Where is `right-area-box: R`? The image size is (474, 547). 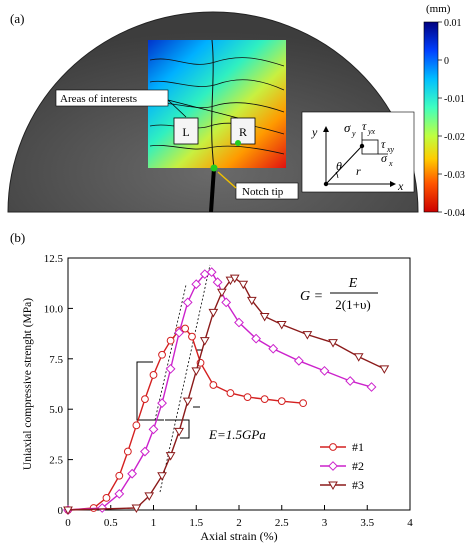
right-area-box: R is located at coordinates (243, 131).